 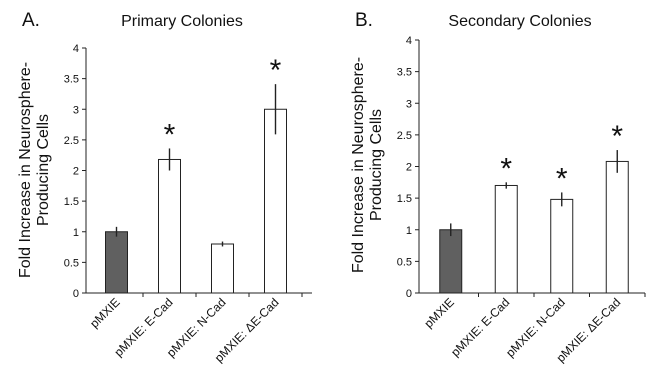 I want to click on panel-b-category-label: pMXIE, so click(x=439, y=312).